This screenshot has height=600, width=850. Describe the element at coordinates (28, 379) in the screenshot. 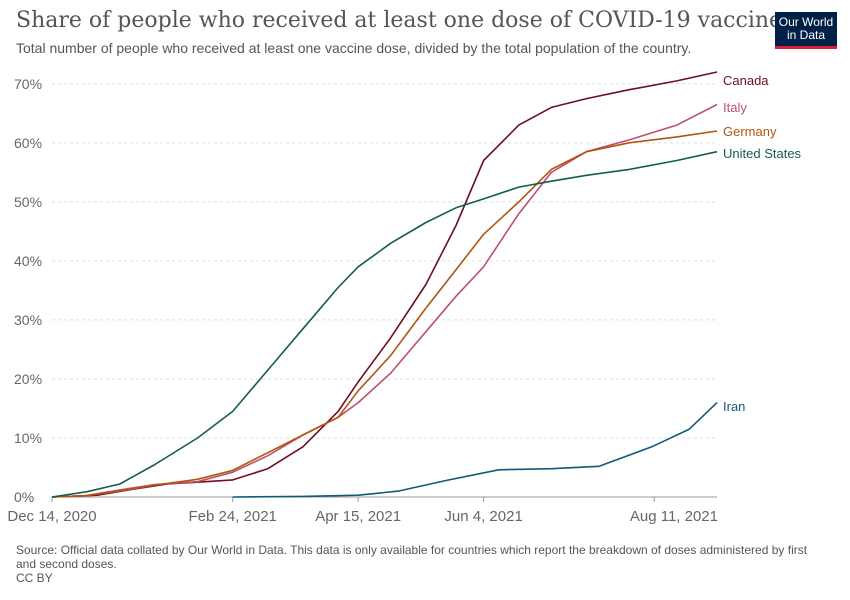

I see `y-tick-label: 20%` at that location.